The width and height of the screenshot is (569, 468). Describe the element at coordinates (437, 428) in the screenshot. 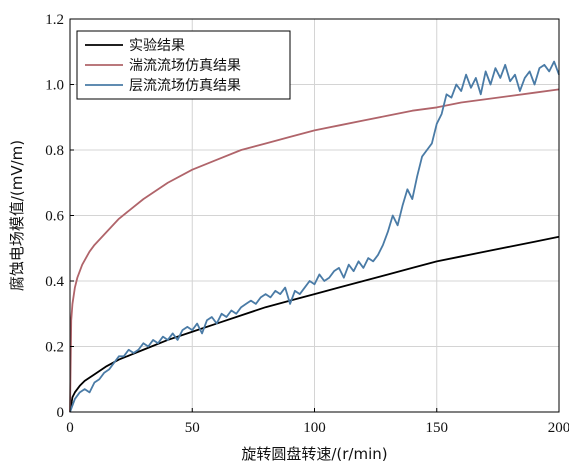

I see `x-tick-label: 150` at that location.